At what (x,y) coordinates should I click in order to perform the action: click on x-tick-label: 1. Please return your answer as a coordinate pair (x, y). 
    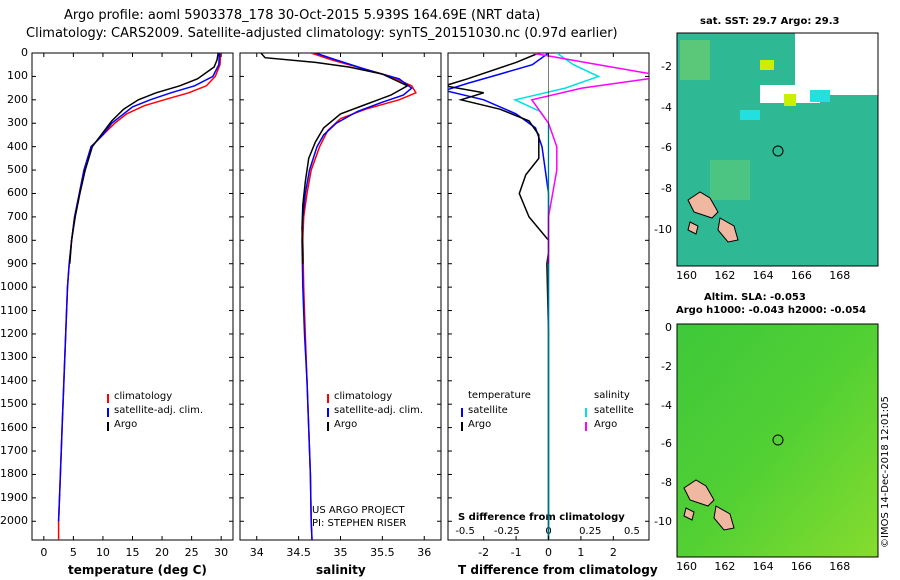
    Looking at the image, I should click on (581, 552).